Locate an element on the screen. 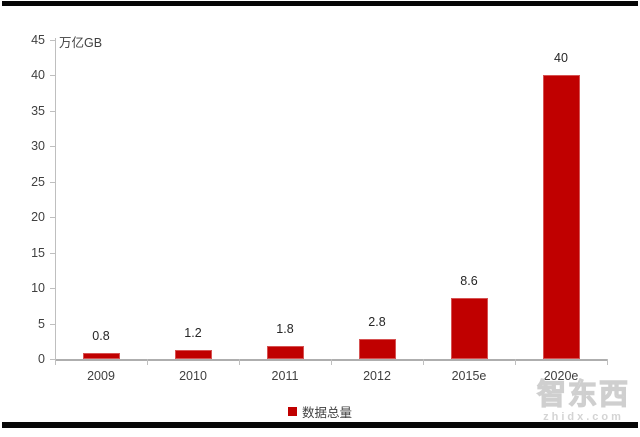 This screenshot has height=437, width=640. legend-swatch-icon is located at coordinates (292, 411).